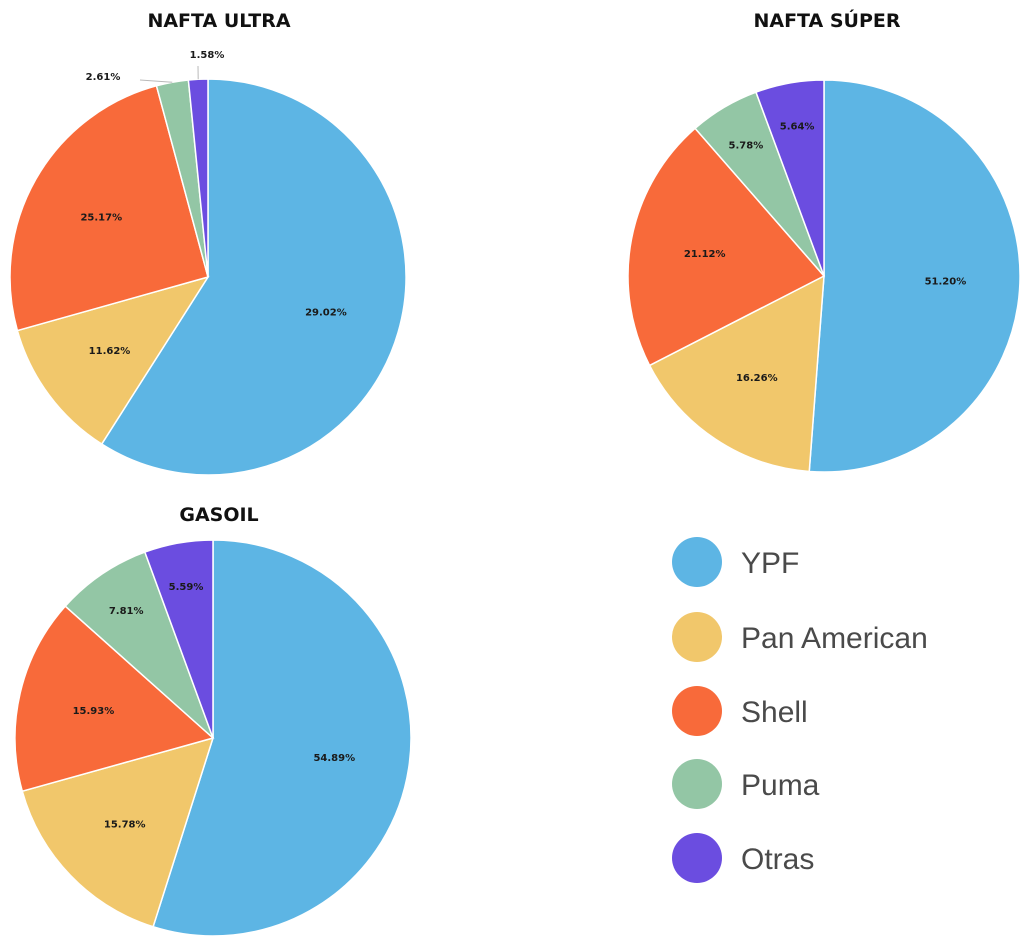 Image resolution: width=1021 pixels, height=939 pixels. I want to click on slice-label-nafta-super-shell: 21.12%, so click(705, 254).